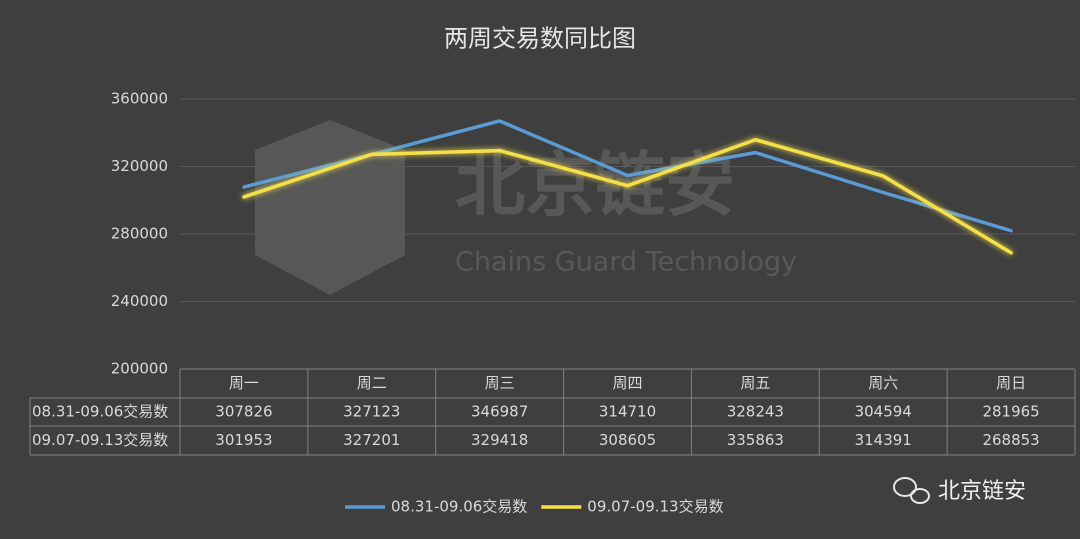 The height and width of the screenshot is (539, 1080). I want to click on watermark-logo, so click(330, 207).